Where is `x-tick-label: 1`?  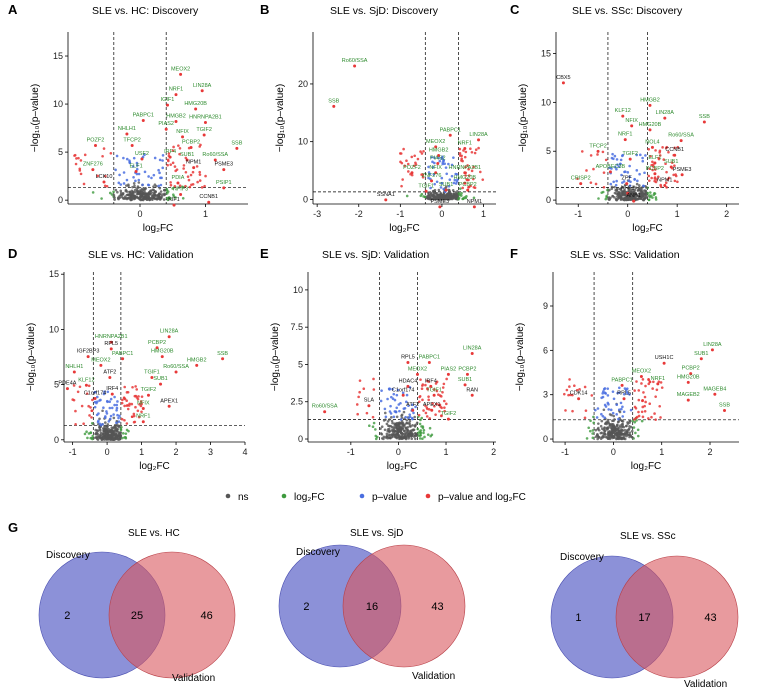
x-tick-label: 1 is located at coordinates (677, 214).